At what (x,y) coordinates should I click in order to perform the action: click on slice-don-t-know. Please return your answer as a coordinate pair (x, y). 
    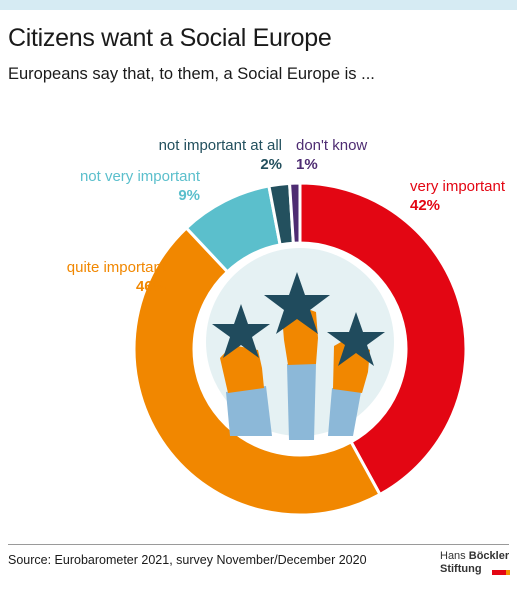
    Looking at the image, I should click on (294, 213).